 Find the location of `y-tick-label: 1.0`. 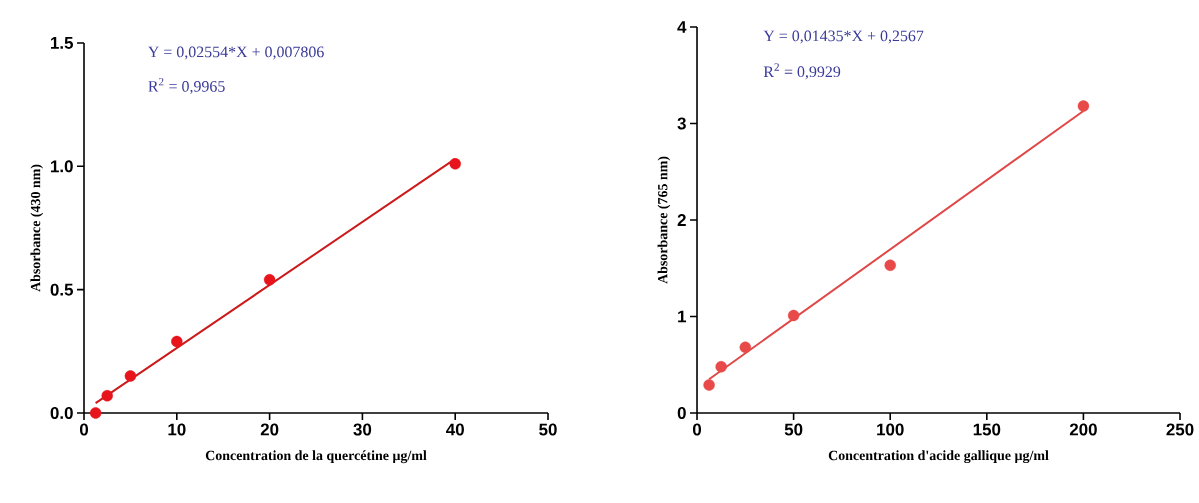

y-tick-label: 1.0 is located at coordinates (62, 166).